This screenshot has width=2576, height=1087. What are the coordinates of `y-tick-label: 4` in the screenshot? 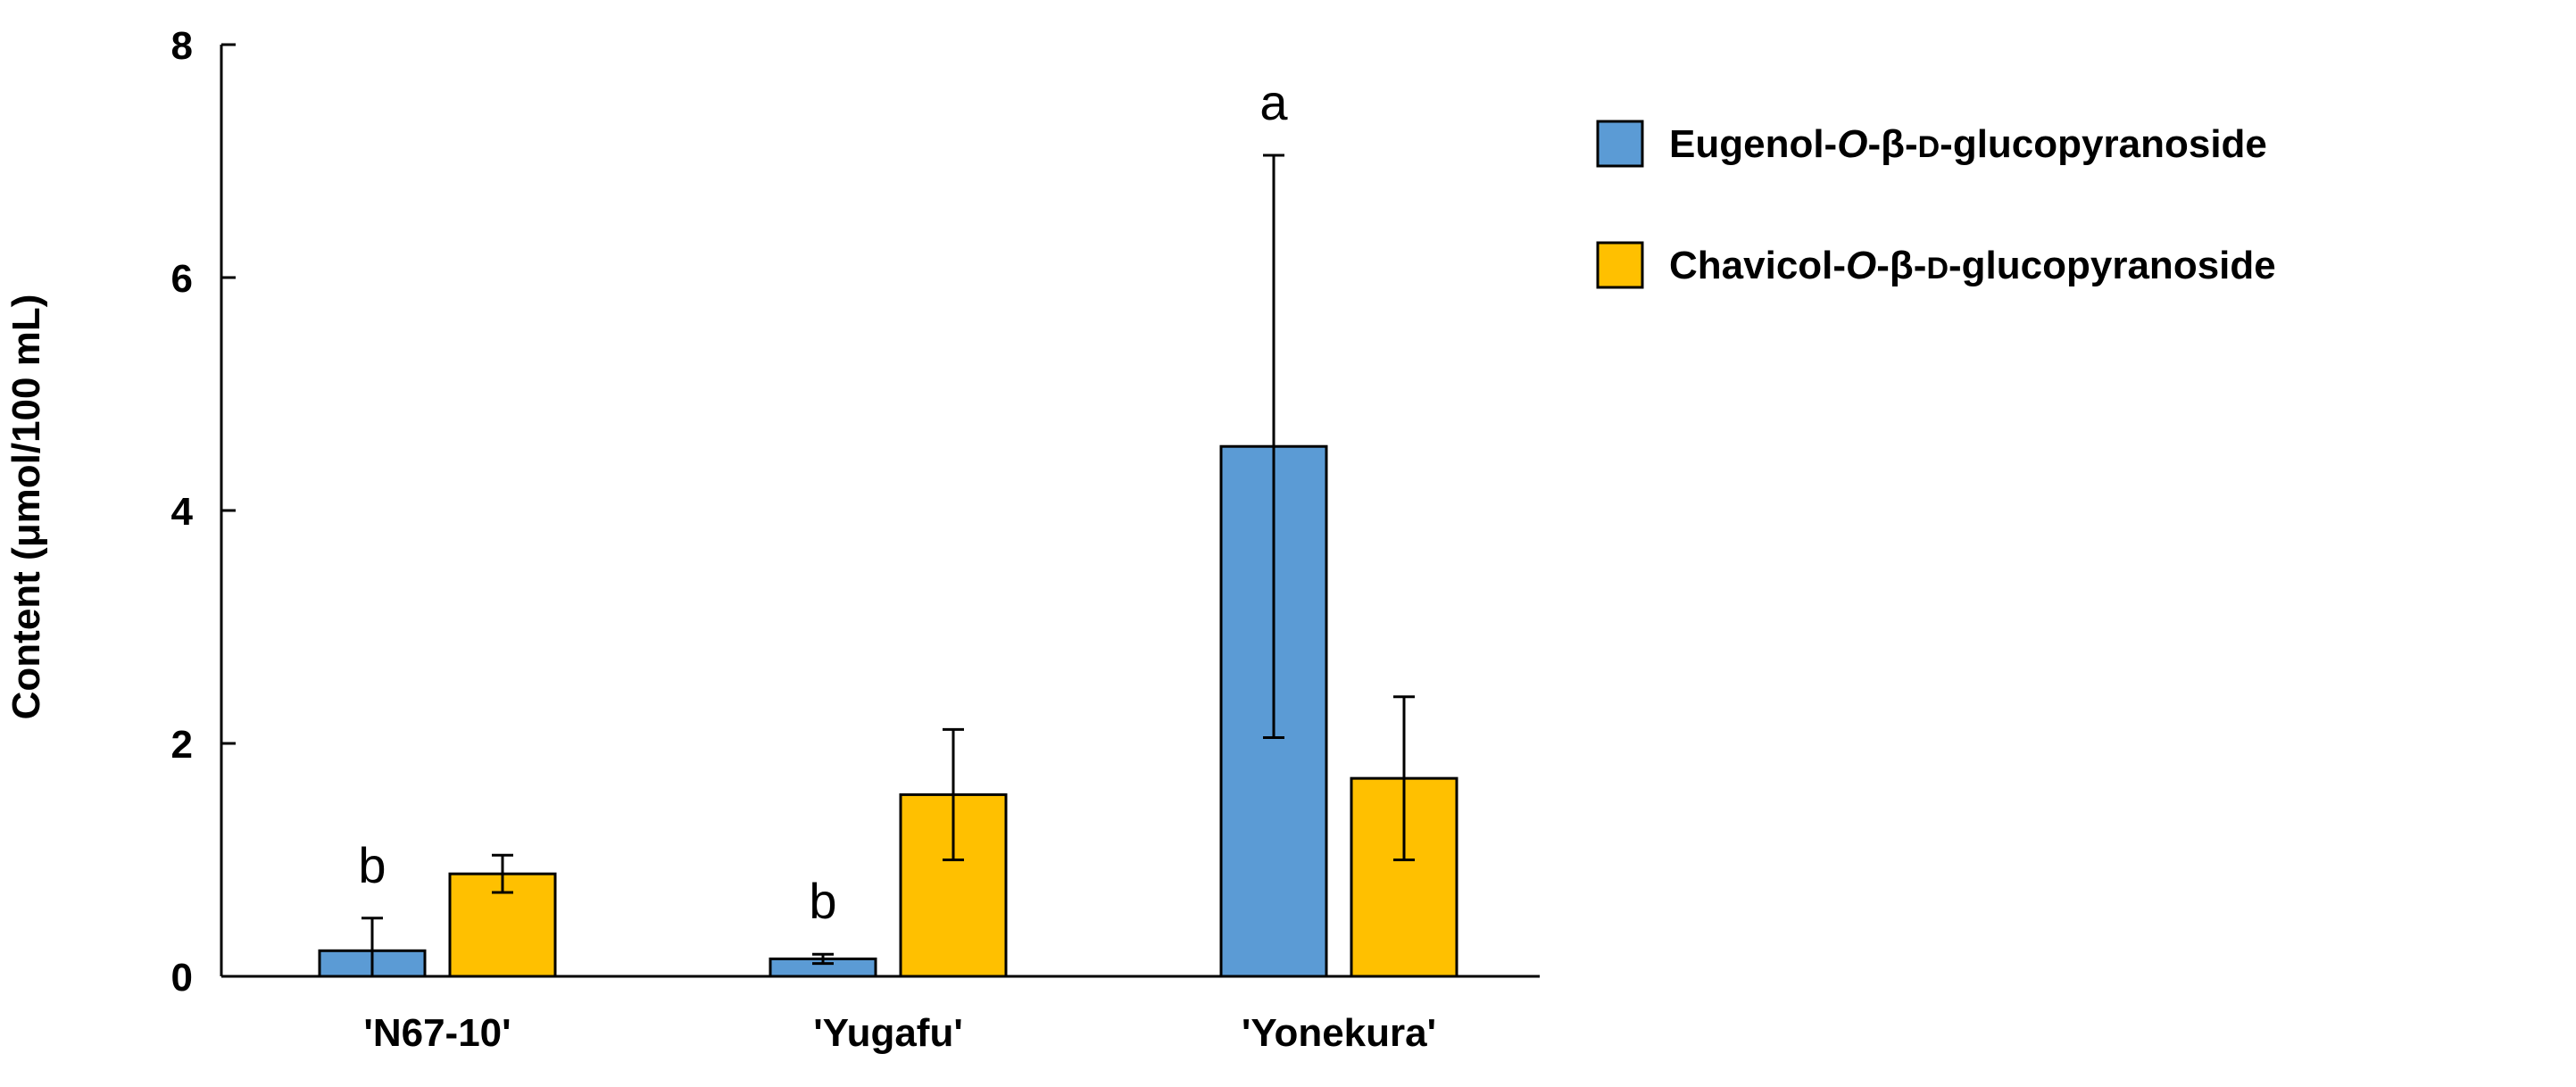 It's located at (182, 512).